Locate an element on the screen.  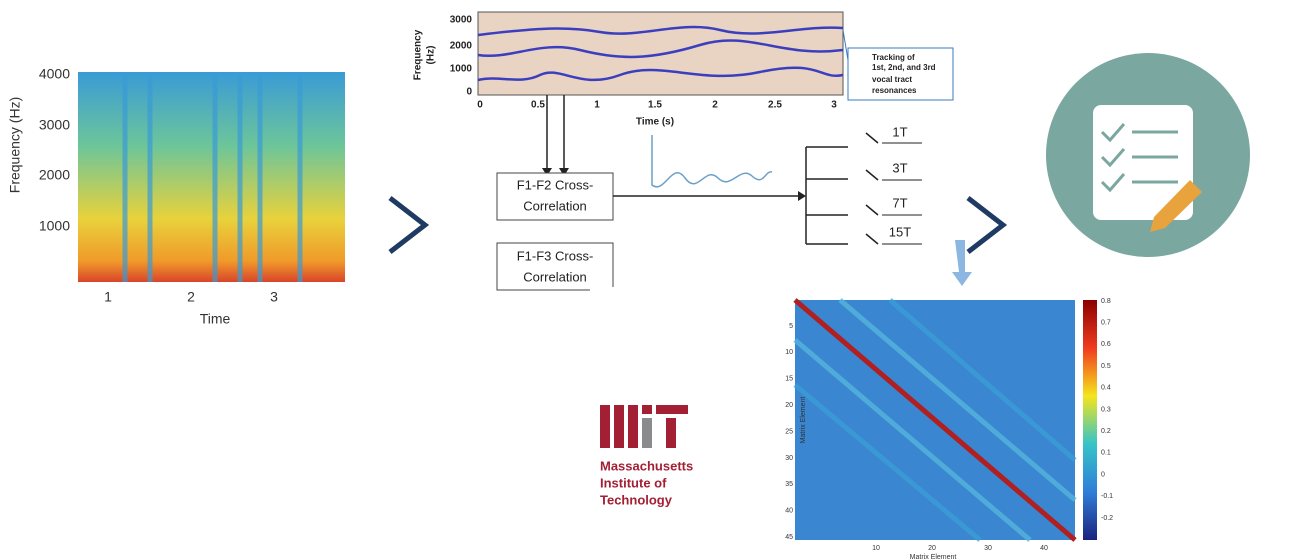
delay-underlines is located at coordinates (902, 193).